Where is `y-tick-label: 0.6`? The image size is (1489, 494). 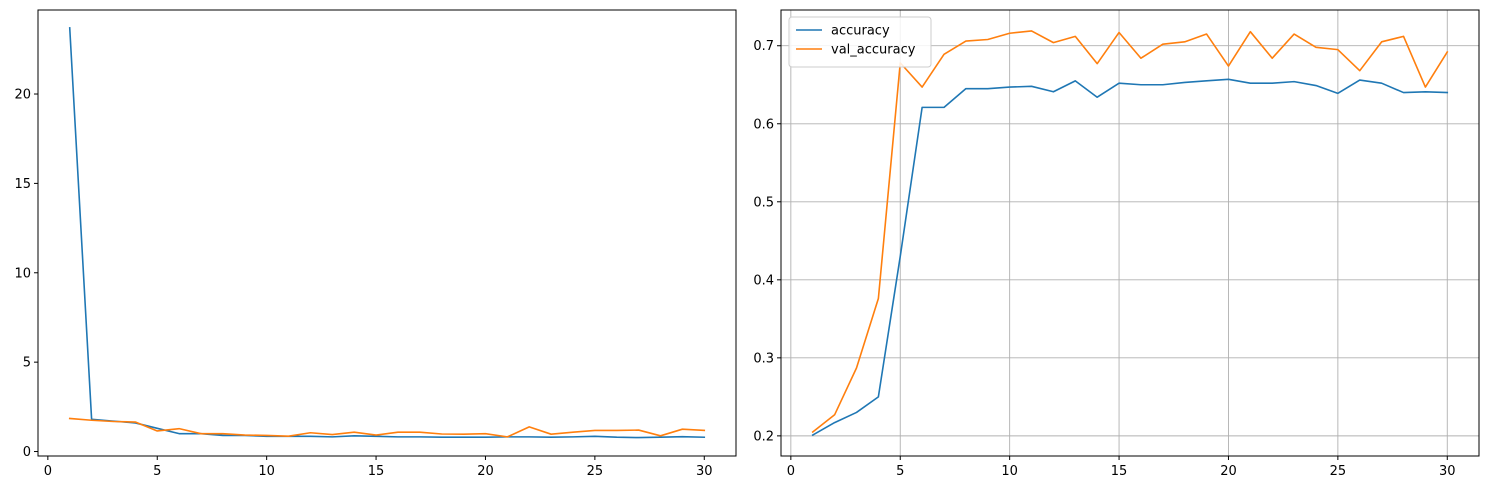
y-tick-label: 0.6 is located at coordinates (763, 124).